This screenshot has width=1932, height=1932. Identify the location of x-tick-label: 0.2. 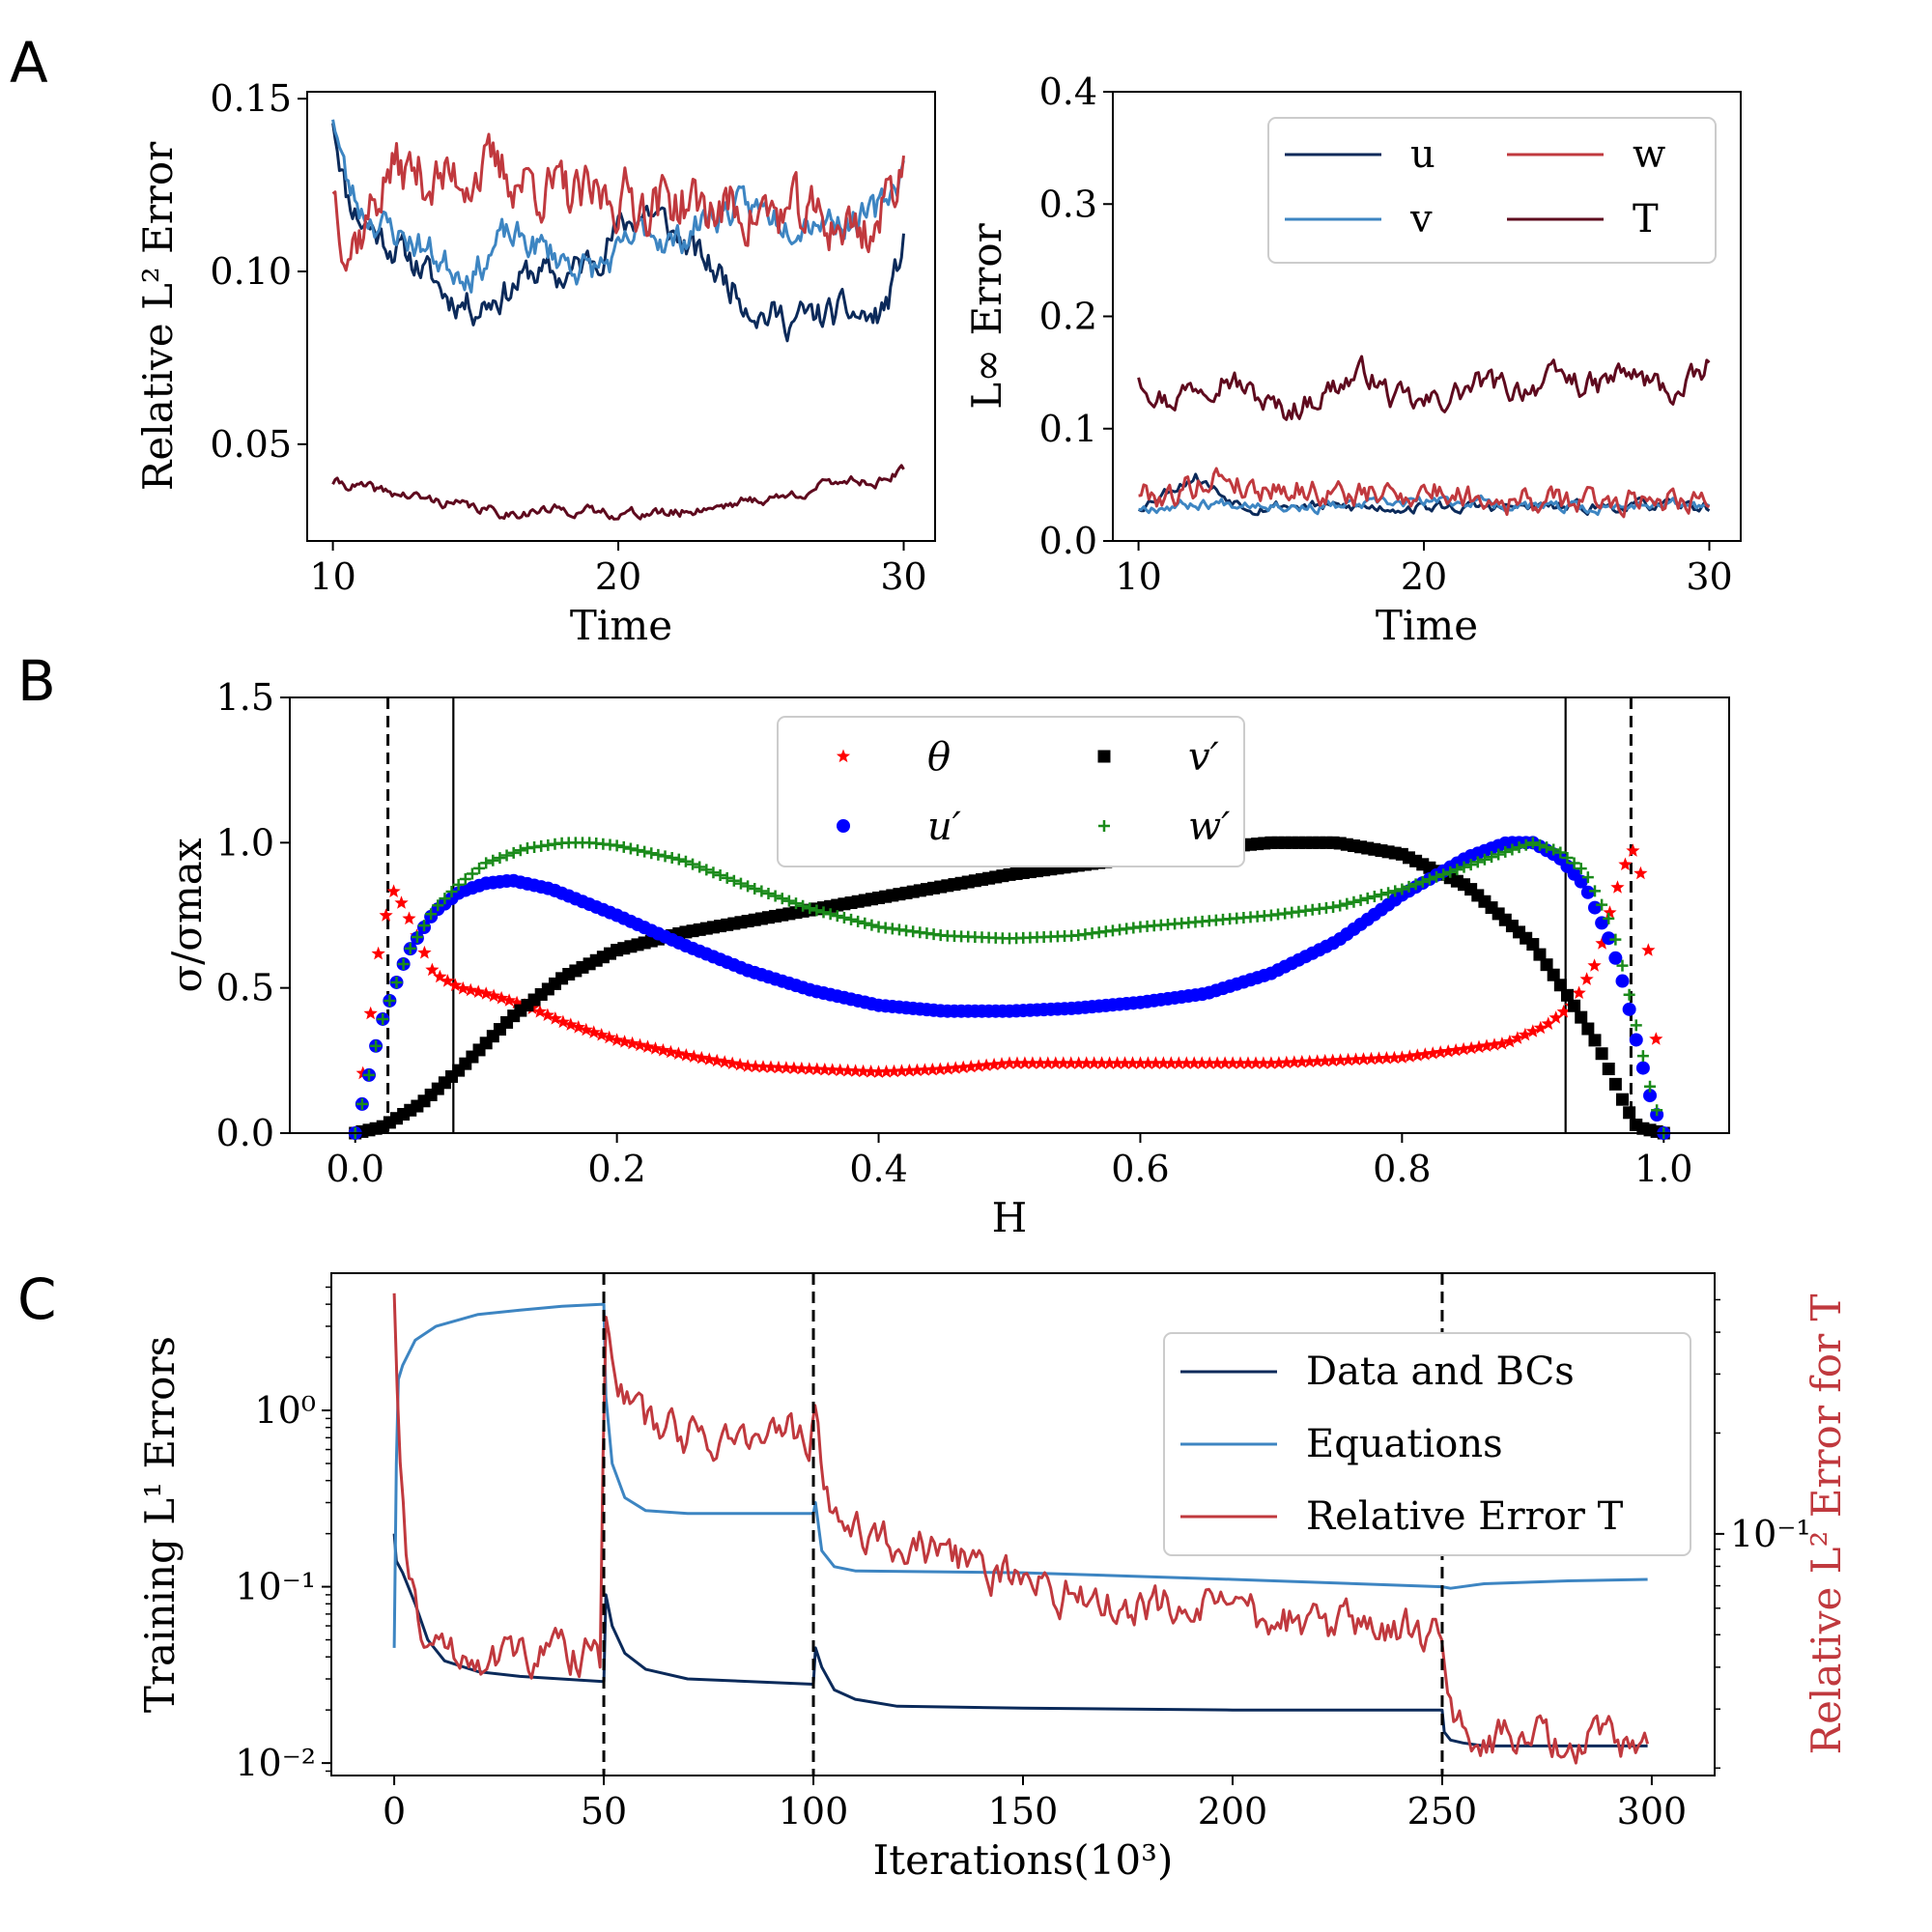
(616, 1169).